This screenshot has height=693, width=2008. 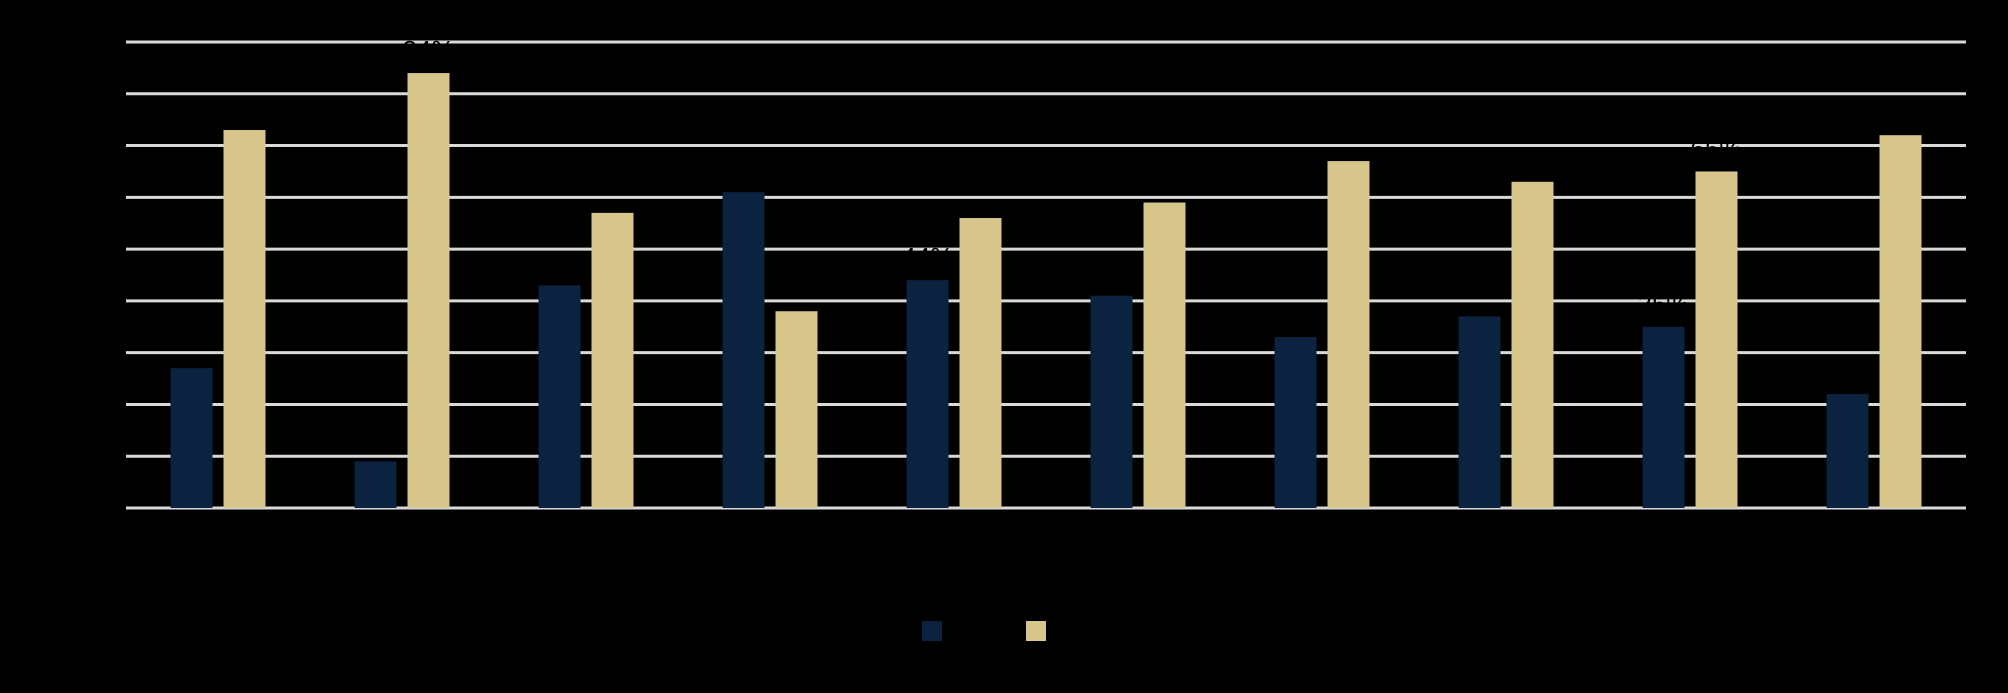 I want to click on data-label: 43%, so click(x=559, y=262).